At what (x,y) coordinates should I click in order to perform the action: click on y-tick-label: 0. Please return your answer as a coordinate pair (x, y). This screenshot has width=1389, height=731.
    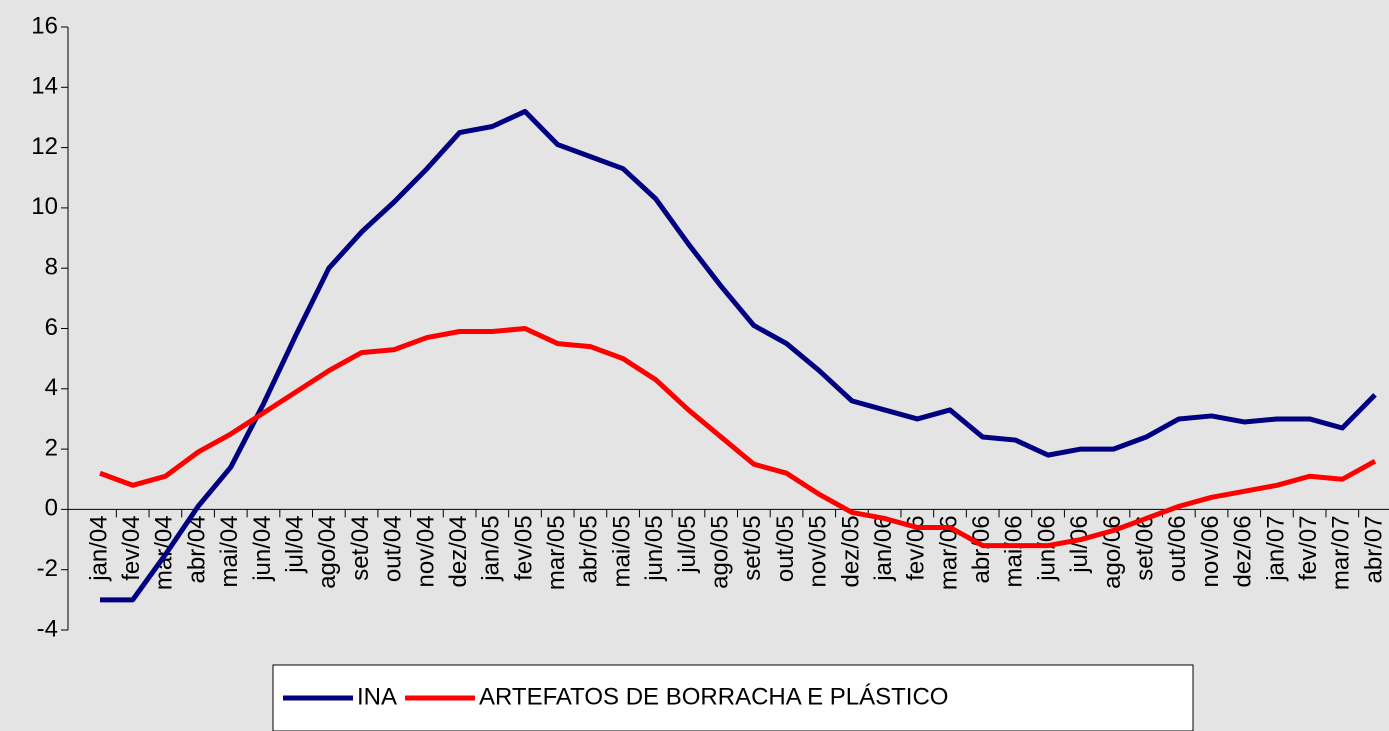
    Looking at the image, I should click on (51, 508).